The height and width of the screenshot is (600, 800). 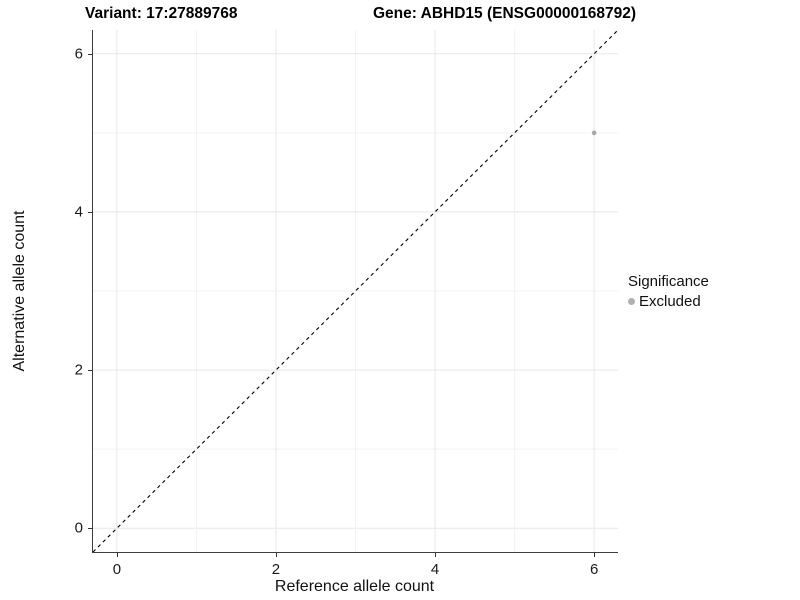 What do you see at coordinates (668, 291) in the screenshot?
I see `legend: Significance Excluded` at bounding box center [668, 291].